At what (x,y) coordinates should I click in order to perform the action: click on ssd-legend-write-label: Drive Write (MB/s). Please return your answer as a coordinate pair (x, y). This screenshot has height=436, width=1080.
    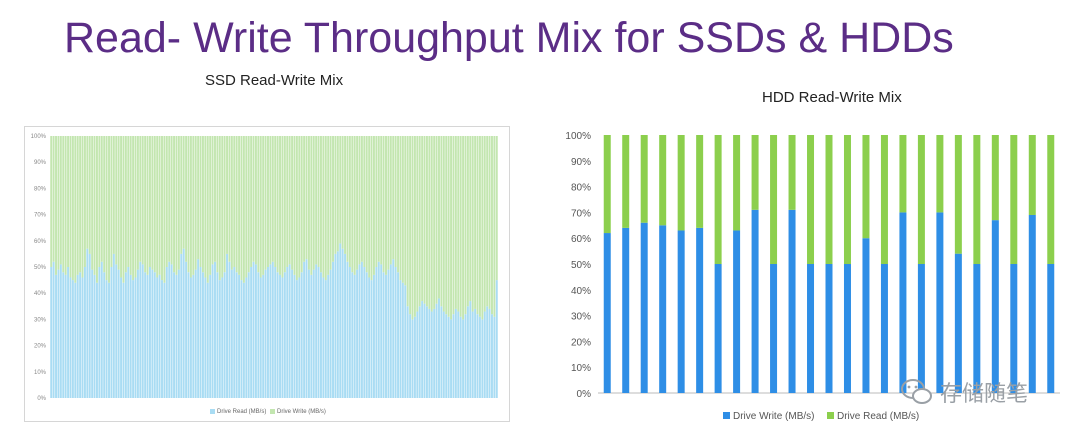
    Looking at the image, I should click on (301, 412).